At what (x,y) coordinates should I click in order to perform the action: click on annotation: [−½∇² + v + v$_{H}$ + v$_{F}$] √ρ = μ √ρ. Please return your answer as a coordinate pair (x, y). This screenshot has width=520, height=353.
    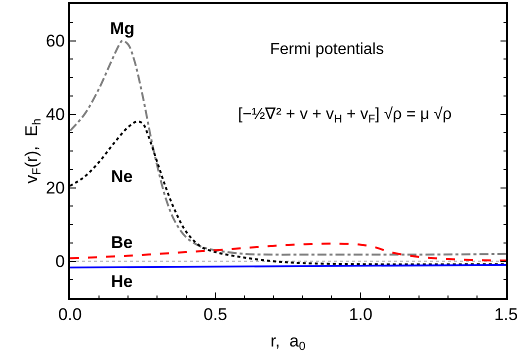
    Looking at the image, I should click on (345, 116).